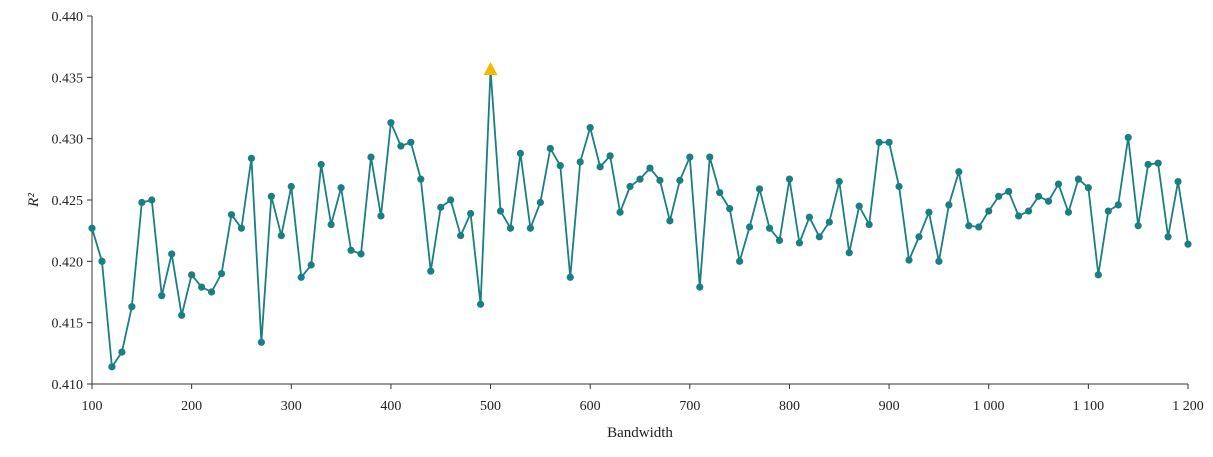  I want to click on max-point-triangle-marker, so click(490, 68).